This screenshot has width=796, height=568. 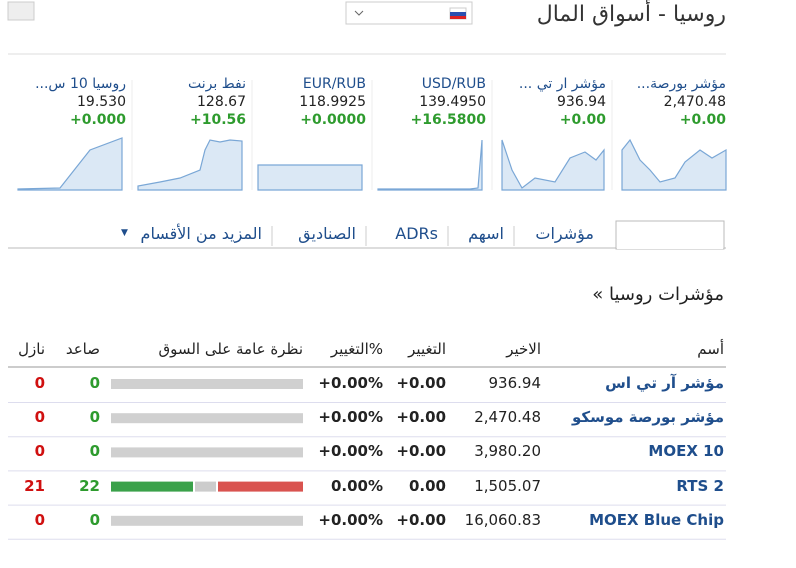 I want to click on tab: اسهم, so click(x=486, y=233).